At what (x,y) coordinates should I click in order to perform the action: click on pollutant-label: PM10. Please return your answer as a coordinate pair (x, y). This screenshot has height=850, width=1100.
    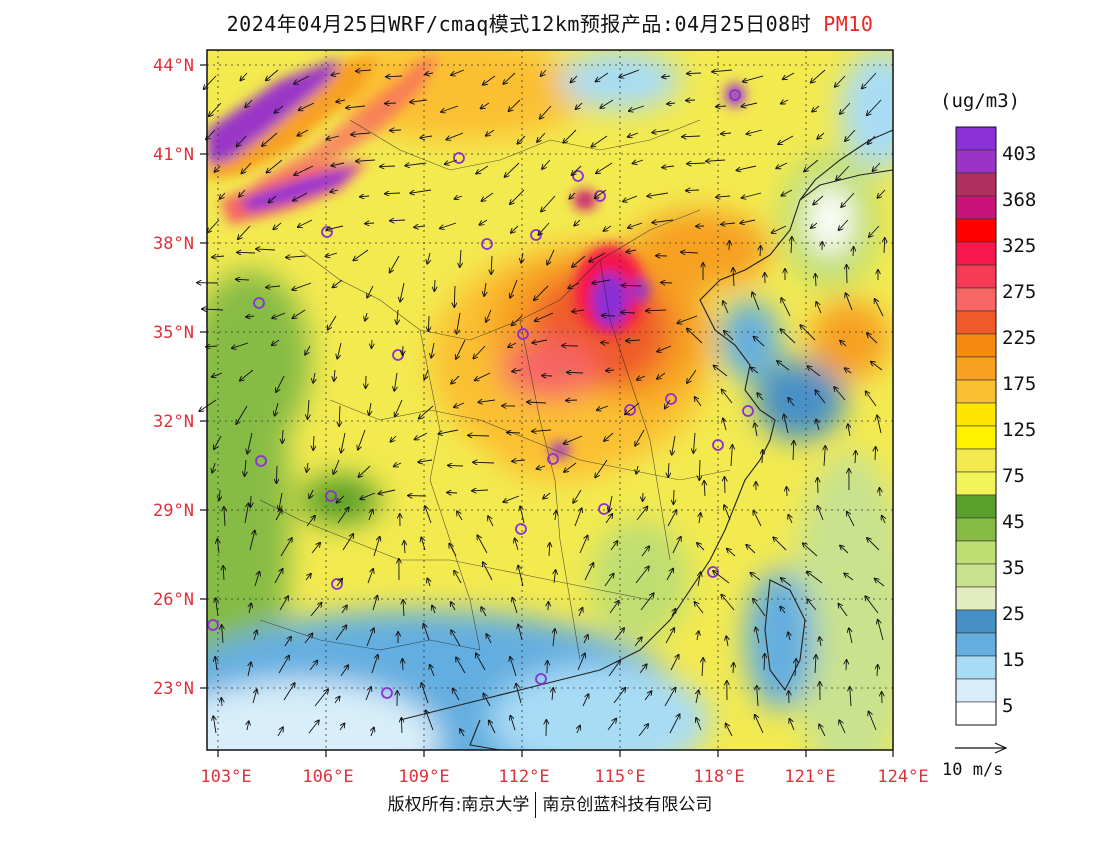
    Looking at the image, I should click on (848, 24).